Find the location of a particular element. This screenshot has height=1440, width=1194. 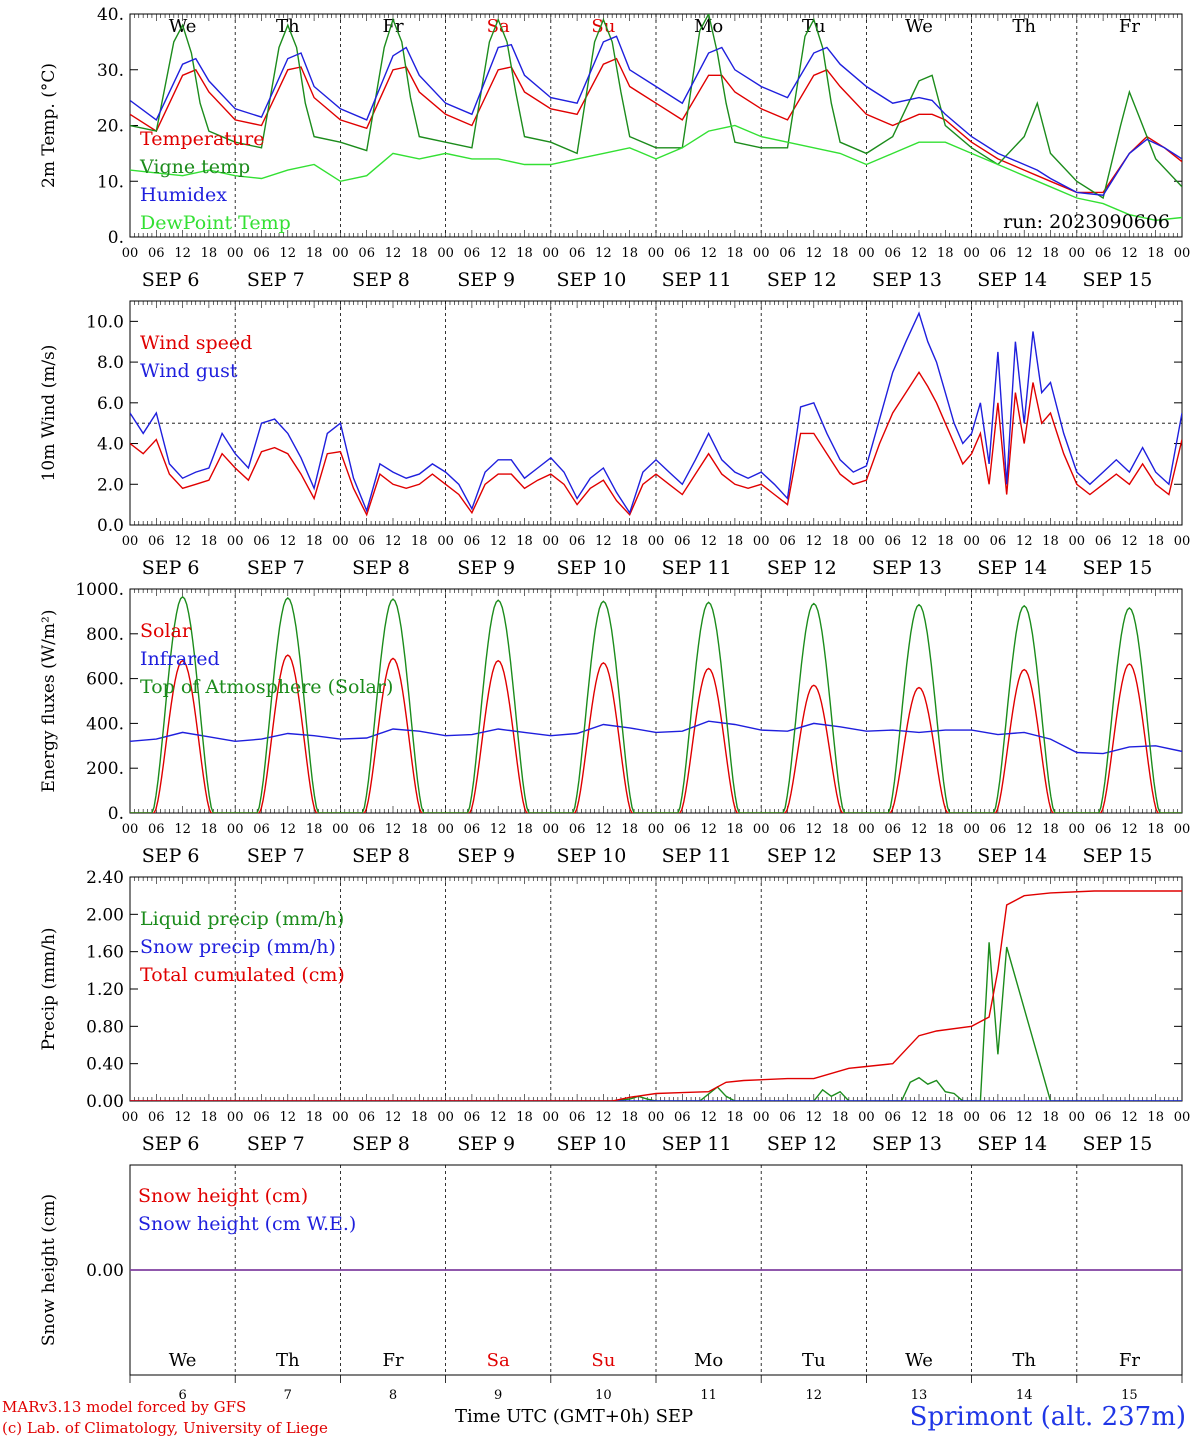

legend-entry: Wind gust is located at coordinates (189, 371).